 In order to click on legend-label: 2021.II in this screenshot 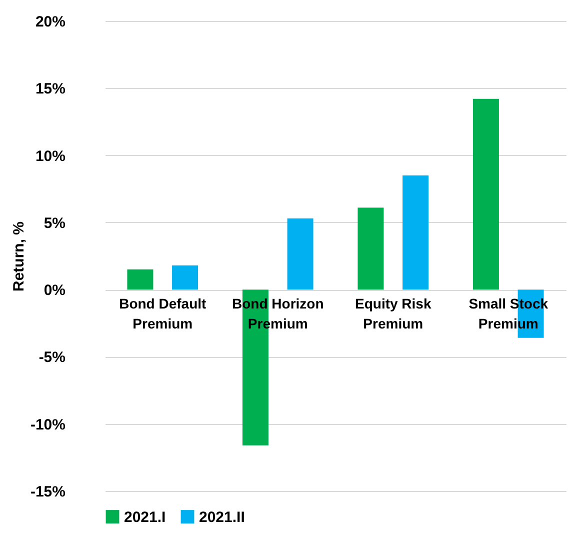, I will do `click(222, 517)`.